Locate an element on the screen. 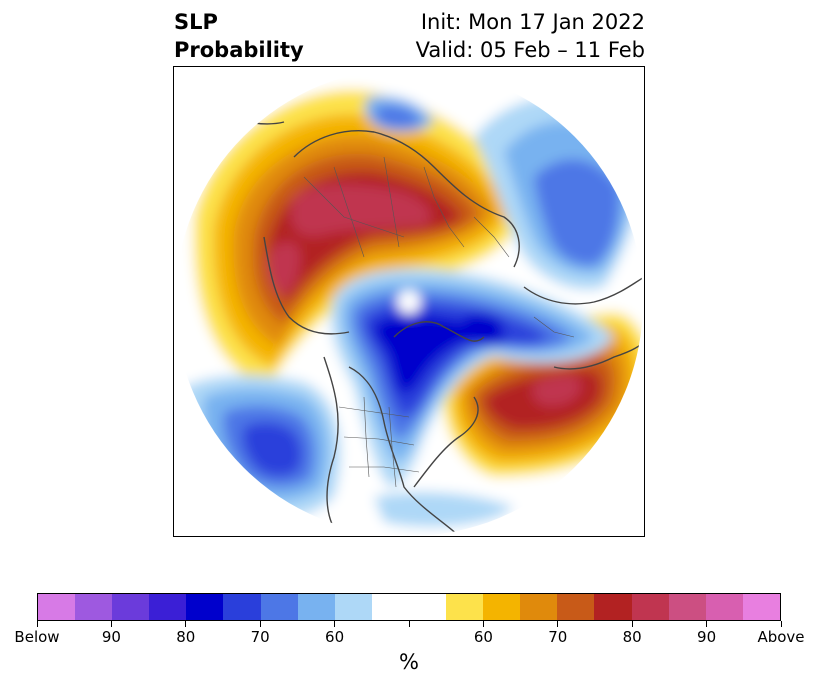 This screenshot has height=686, width=819. title-product: Probability is located at coordinates (239, 50).